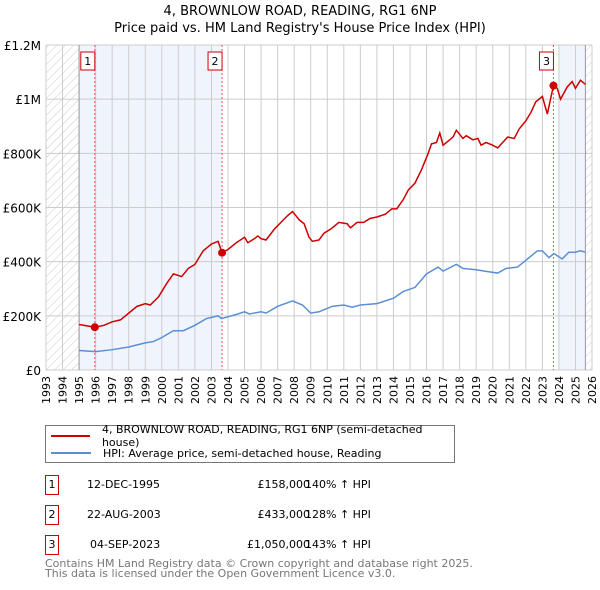 The image size is (600, 590). I want to click on y-tick-label: £1M, so click(28, 100).